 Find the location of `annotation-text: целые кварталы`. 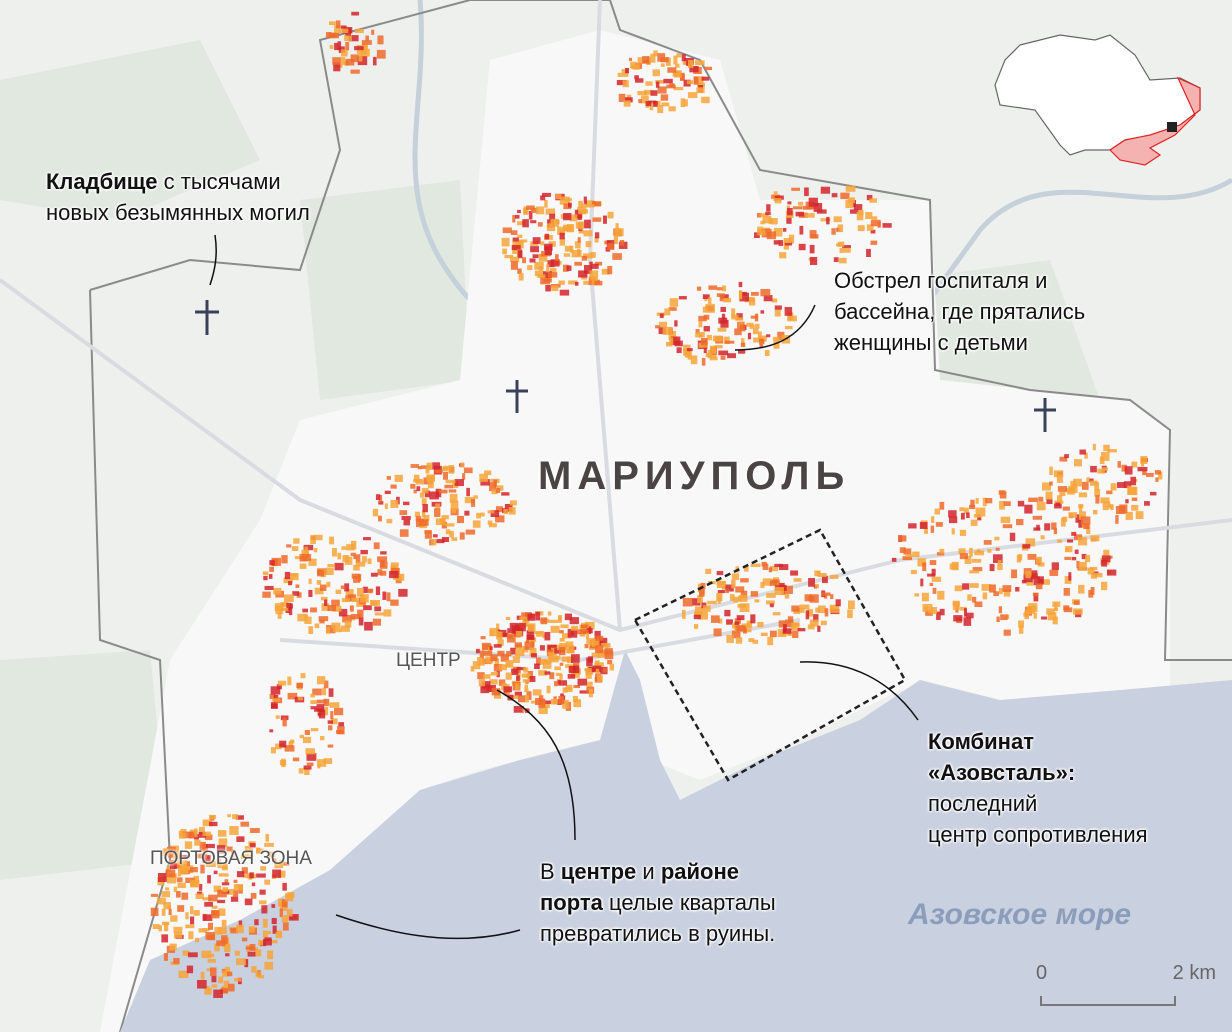

annotation-text: целые кварталы is located at coordinates (689, 902).